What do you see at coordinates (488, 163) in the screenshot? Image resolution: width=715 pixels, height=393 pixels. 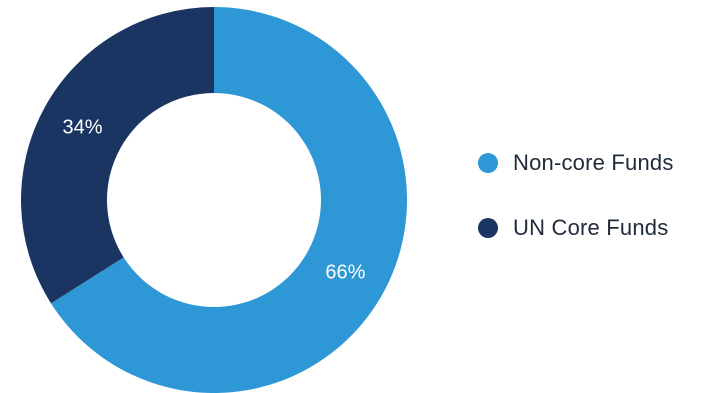 I see `legend-swatch-non-core-funds` at bounding box center [488, 163].